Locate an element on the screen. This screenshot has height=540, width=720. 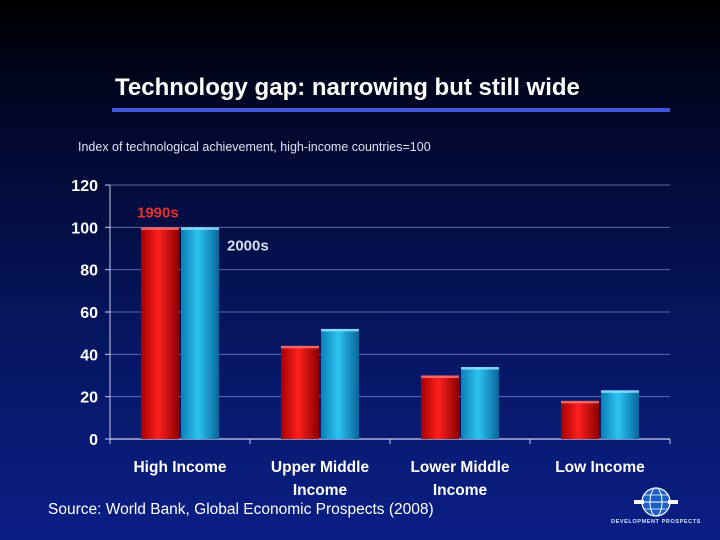
y-tick-label: 60 is located at coordinates (89, 313).